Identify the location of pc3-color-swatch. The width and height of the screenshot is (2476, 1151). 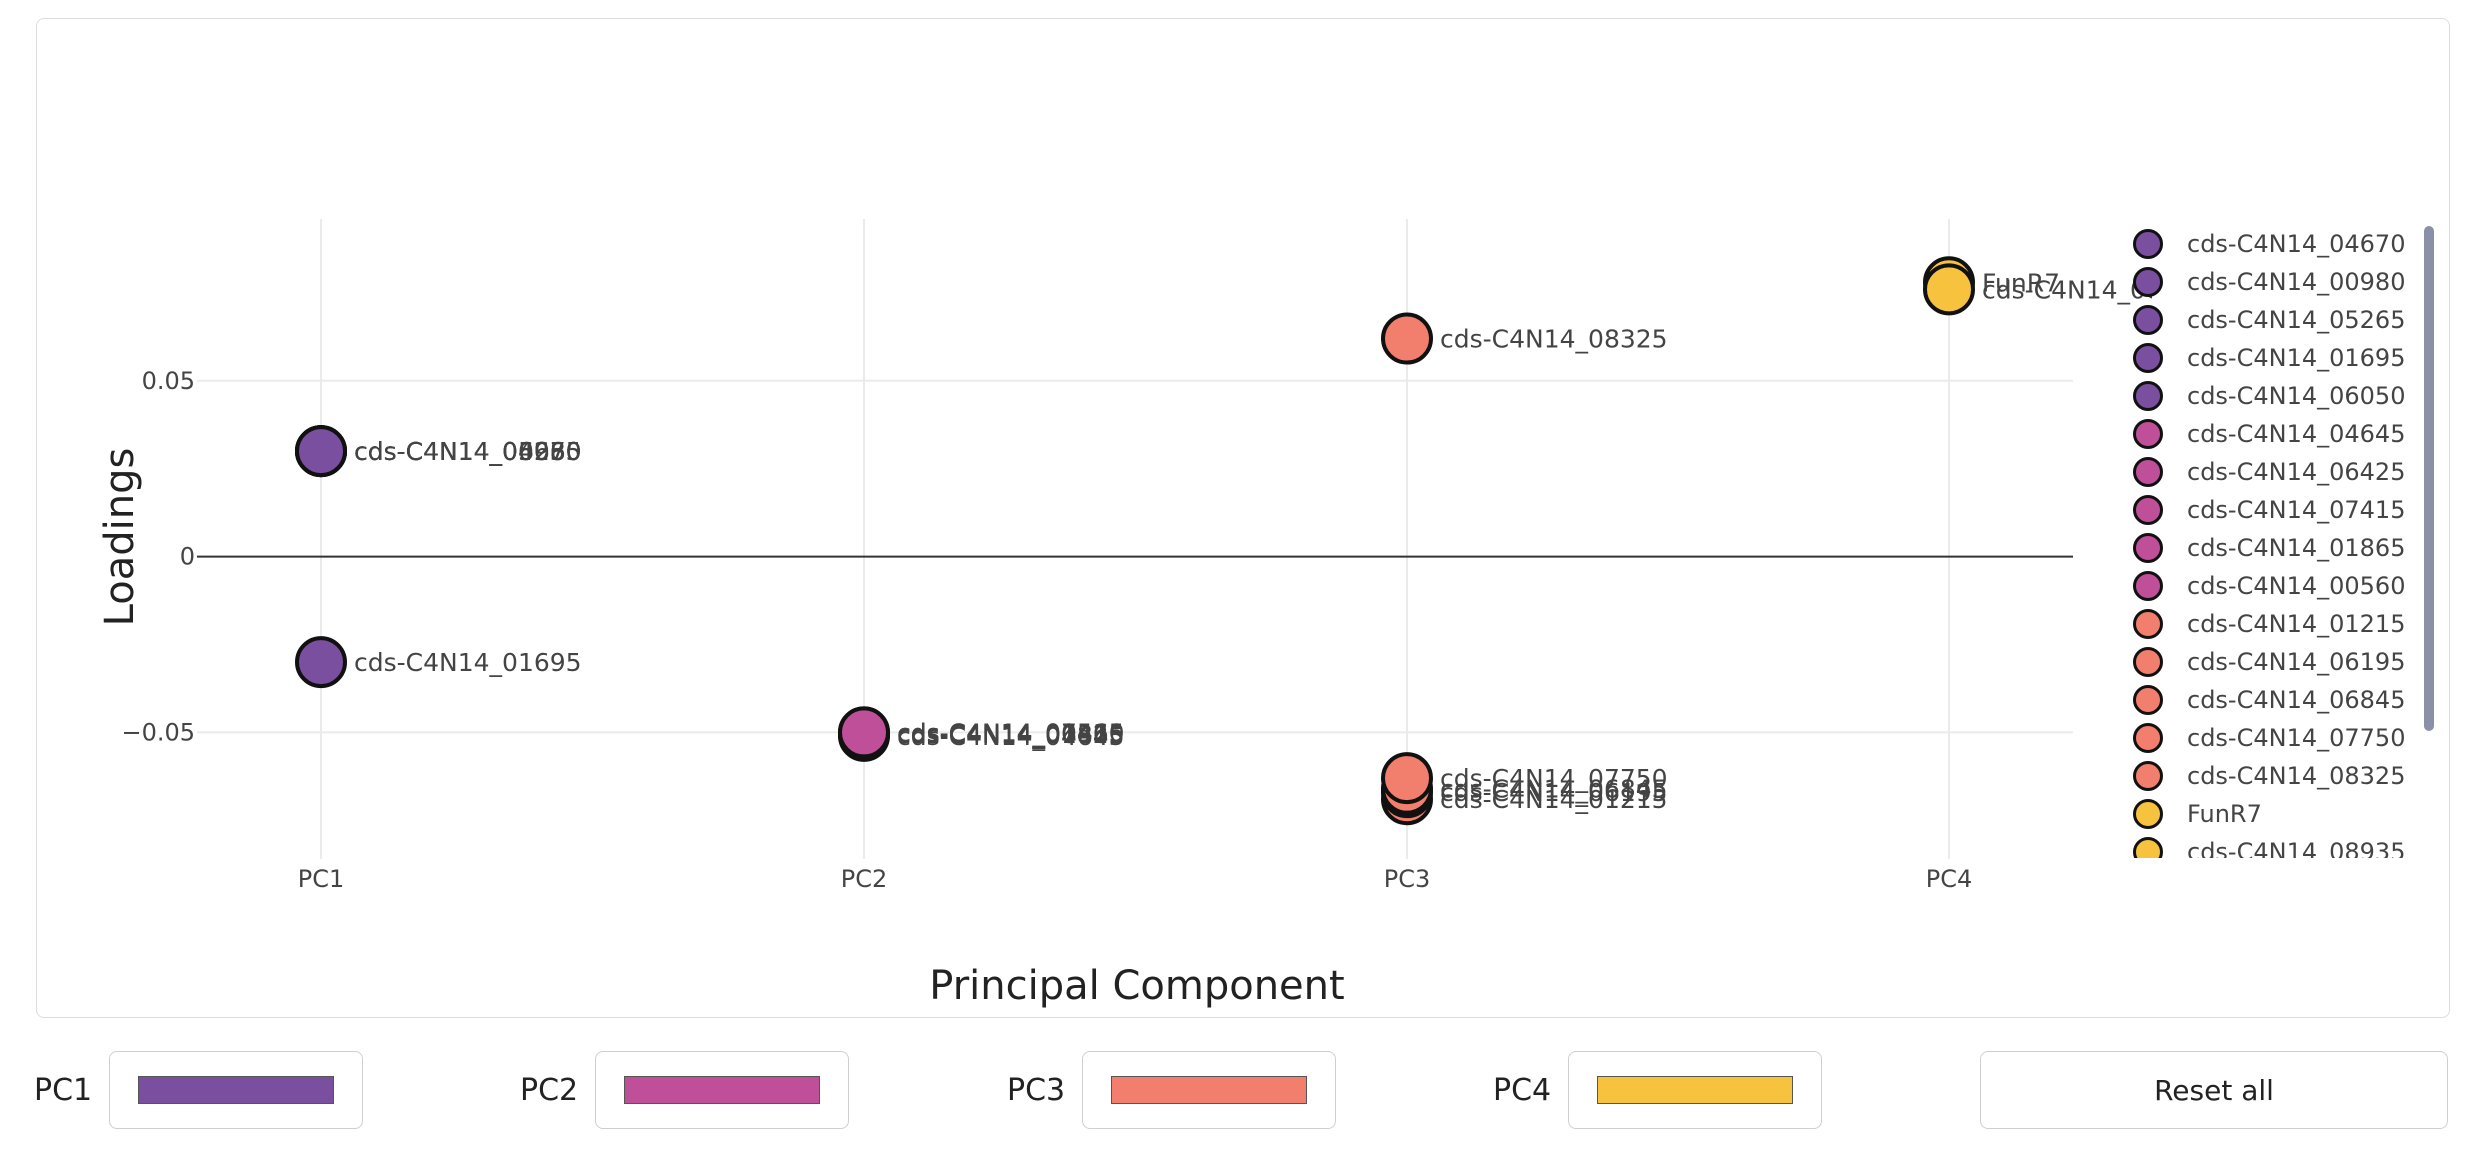
(1209, 1090).